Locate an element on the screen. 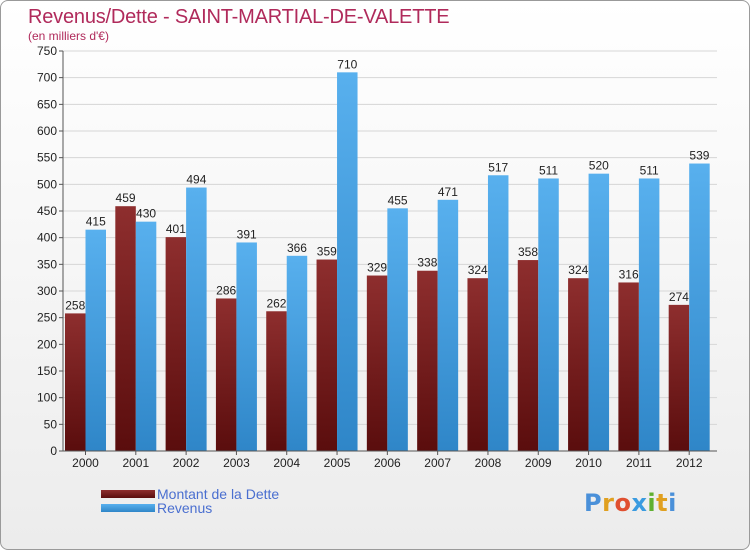  y-tick-label: 600 is located at coordinates (47, 131).